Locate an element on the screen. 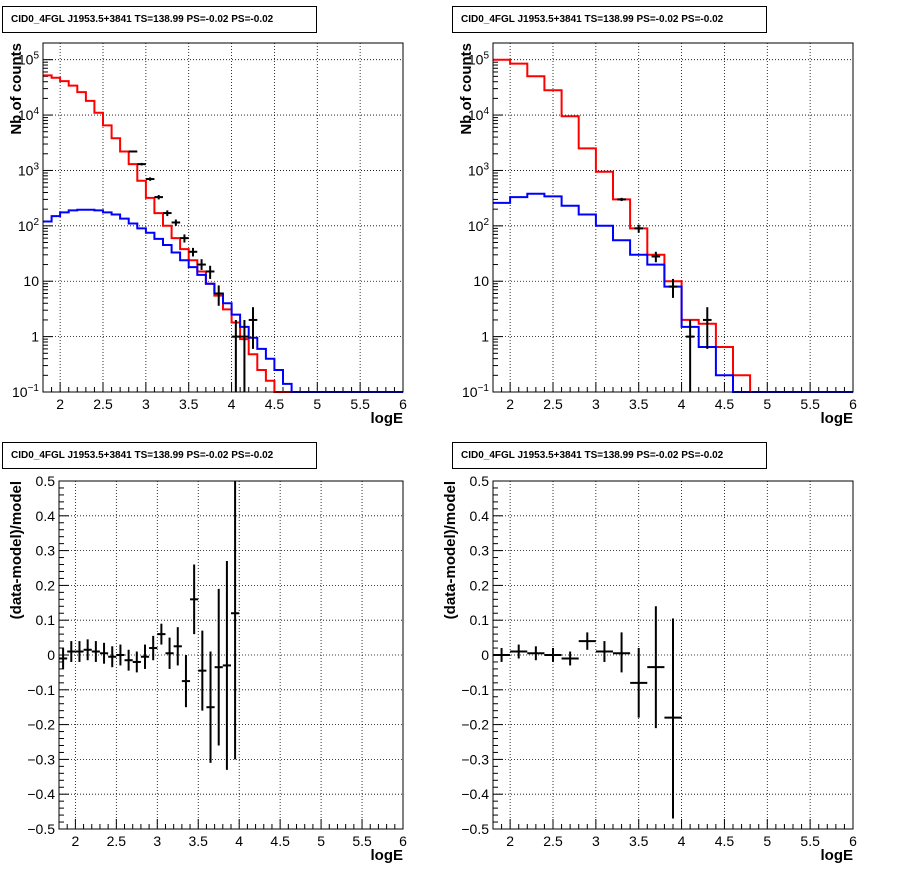 Image resolution: width=898 pixels, height=875 pixels. y-tick-label: 10 is located at coordinates (481, 281).